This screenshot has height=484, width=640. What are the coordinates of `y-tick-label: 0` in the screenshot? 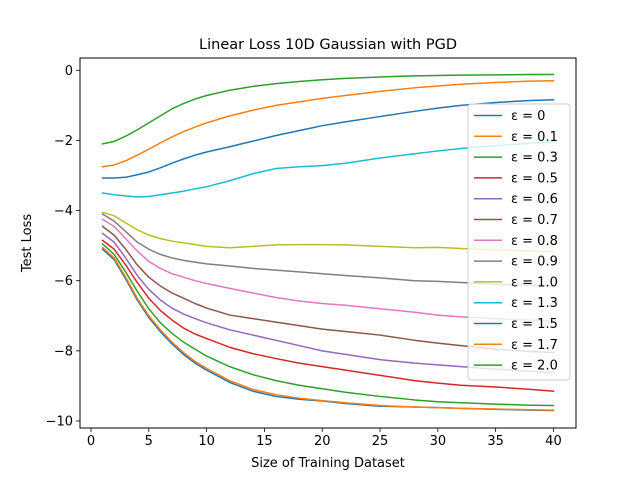 It's located at (69, 71).